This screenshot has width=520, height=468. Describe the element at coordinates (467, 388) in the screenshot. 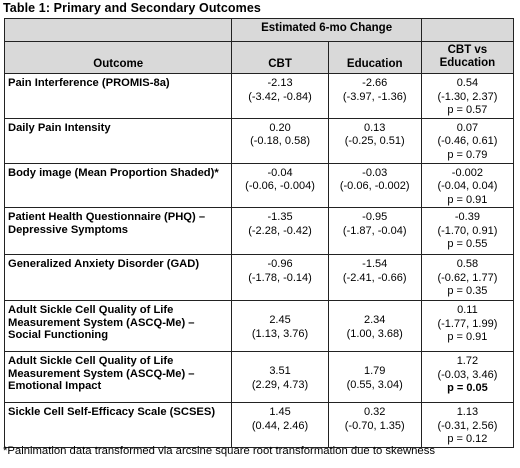

I see `diff-p-value: p = 0.05` at that location.